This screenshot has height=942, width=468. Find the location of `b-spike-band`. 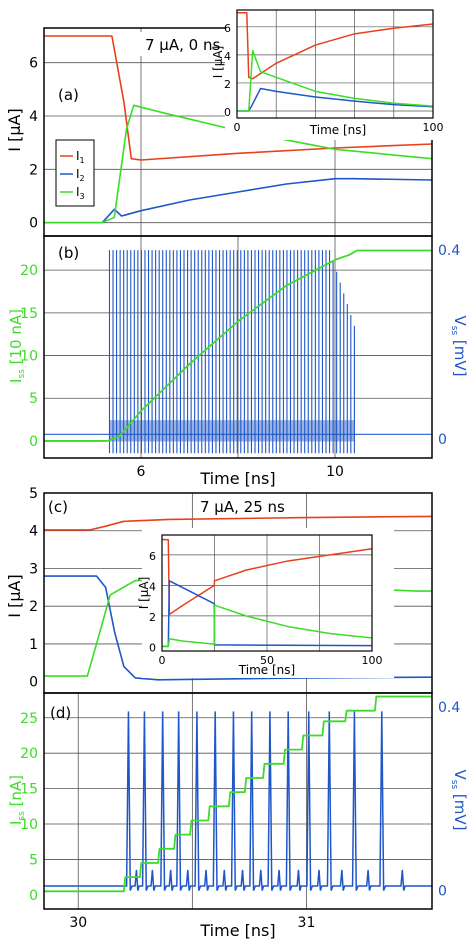

b-spike-band is located at coordinates (232, 431).